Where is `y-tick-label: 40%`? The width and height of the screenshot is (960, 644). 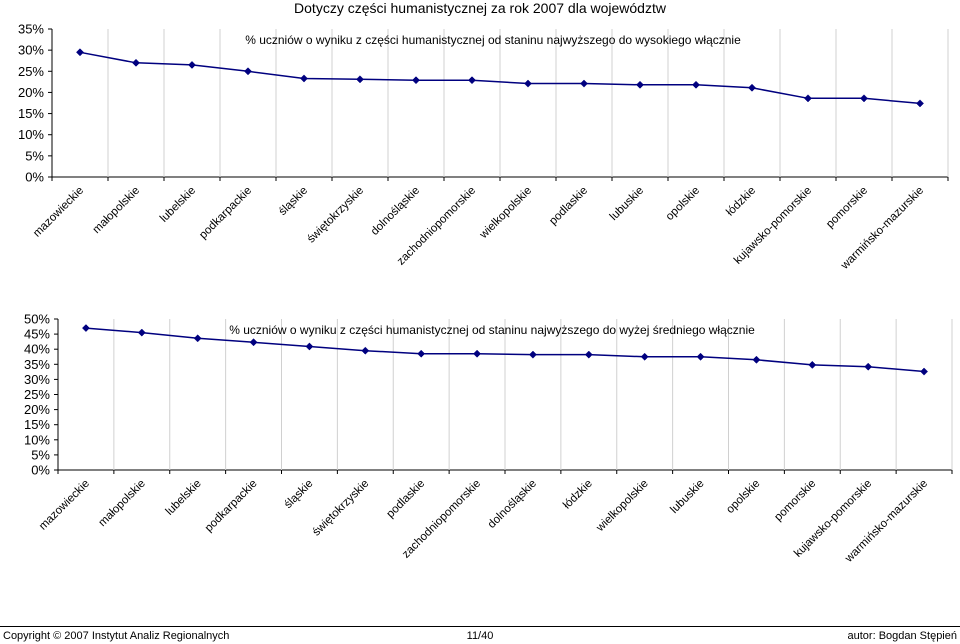 y-tick-label: 40% is located at coordinates (37, 349).